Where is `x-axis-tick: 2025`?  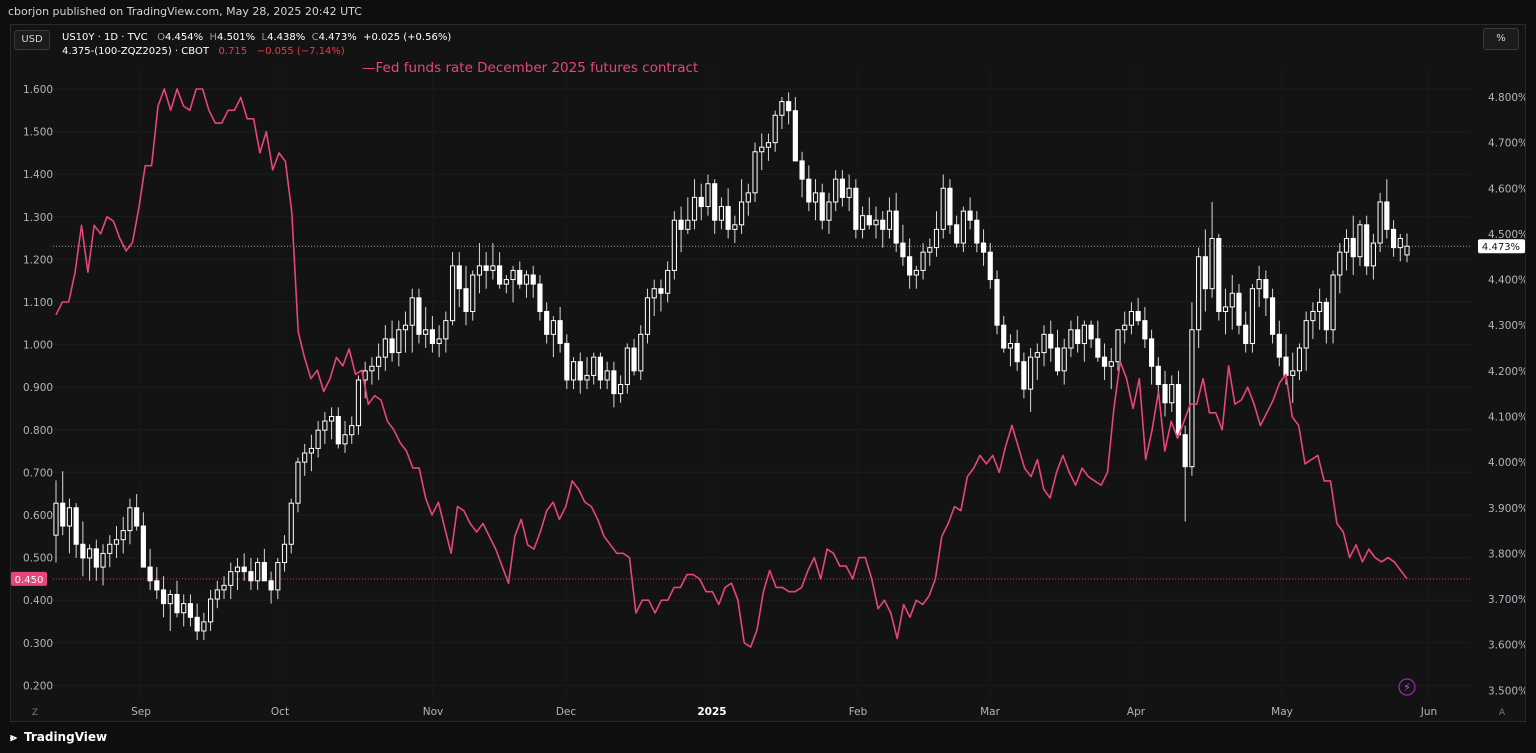 x-axis-tick: 2025 is located at coordinates (711, 712).